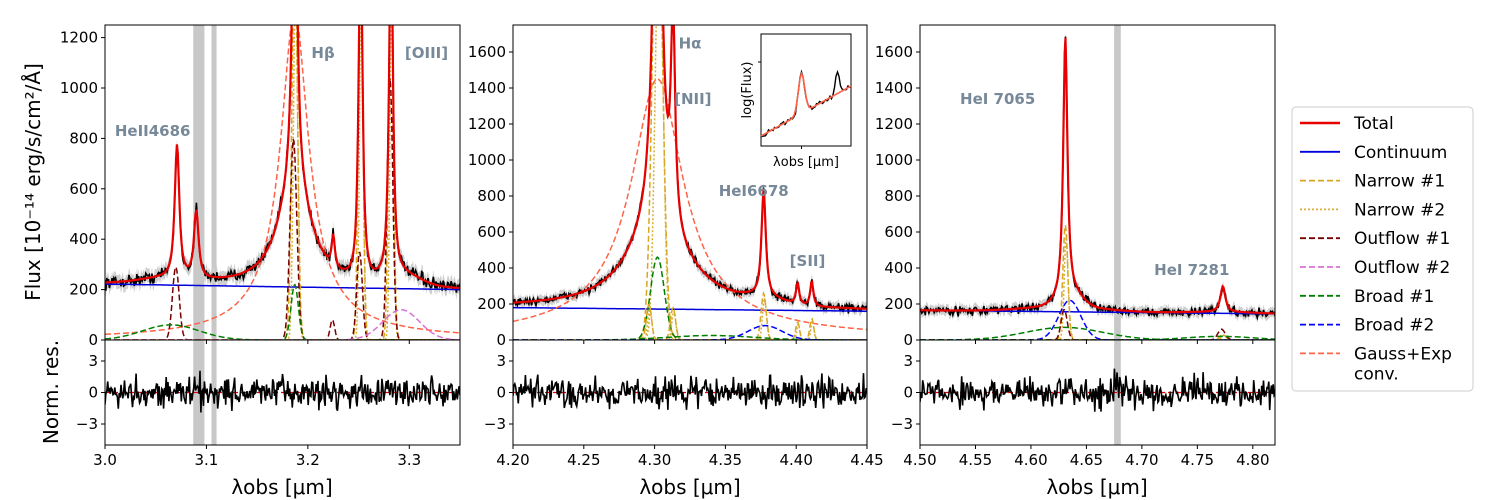 The image size is (1500, 500). I want to click on x-tick-label: 4.65, so click(1086, 460).